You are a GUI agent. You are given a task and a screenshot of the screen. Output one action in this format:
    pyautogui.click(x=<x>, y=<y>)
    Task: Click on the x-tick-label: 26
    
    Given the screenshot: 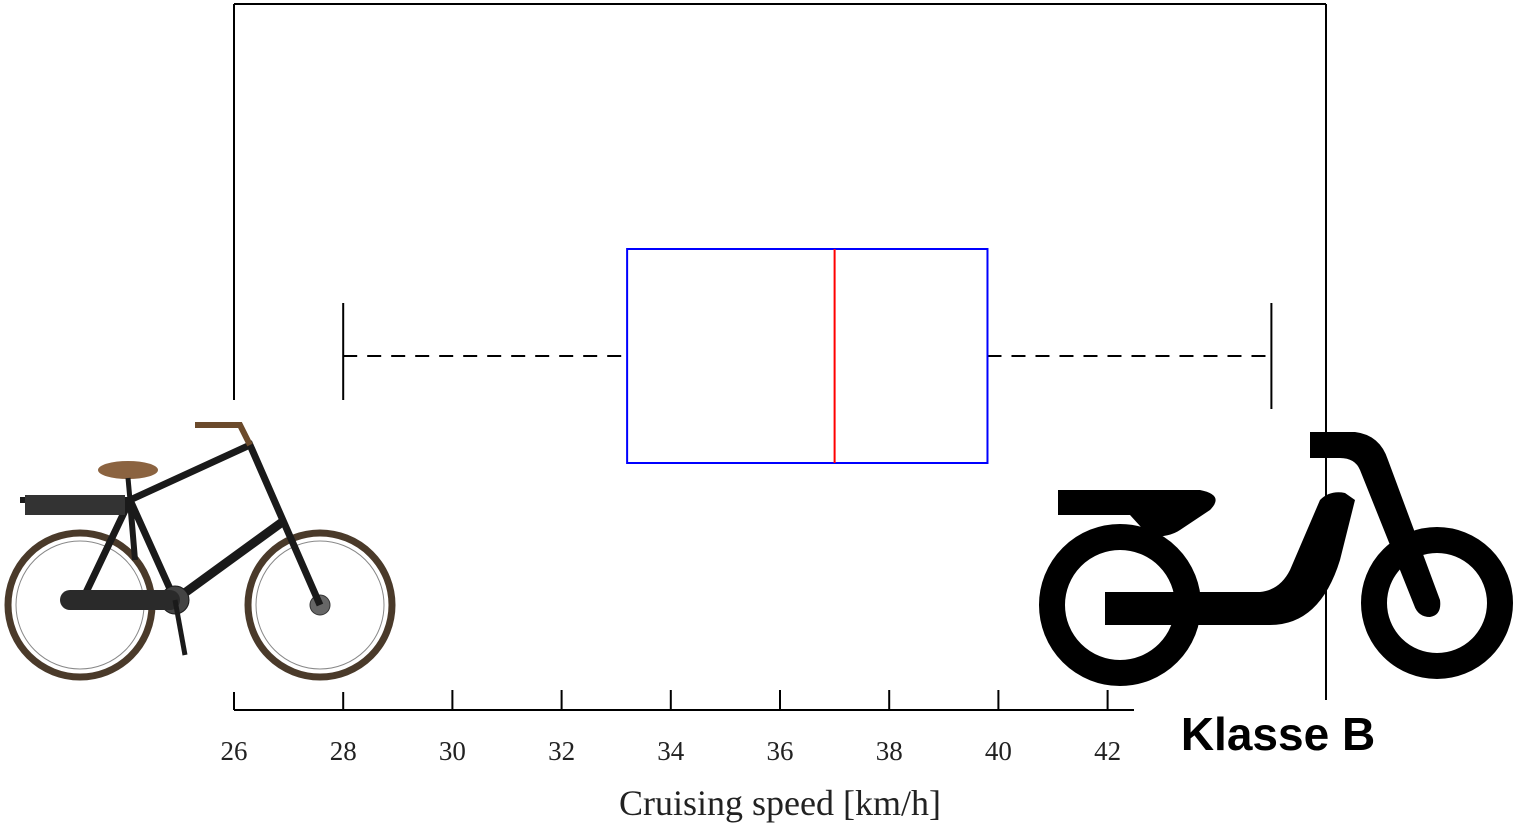 What is the action you would take?
    pyautogui.click(x=234, y=751)
    